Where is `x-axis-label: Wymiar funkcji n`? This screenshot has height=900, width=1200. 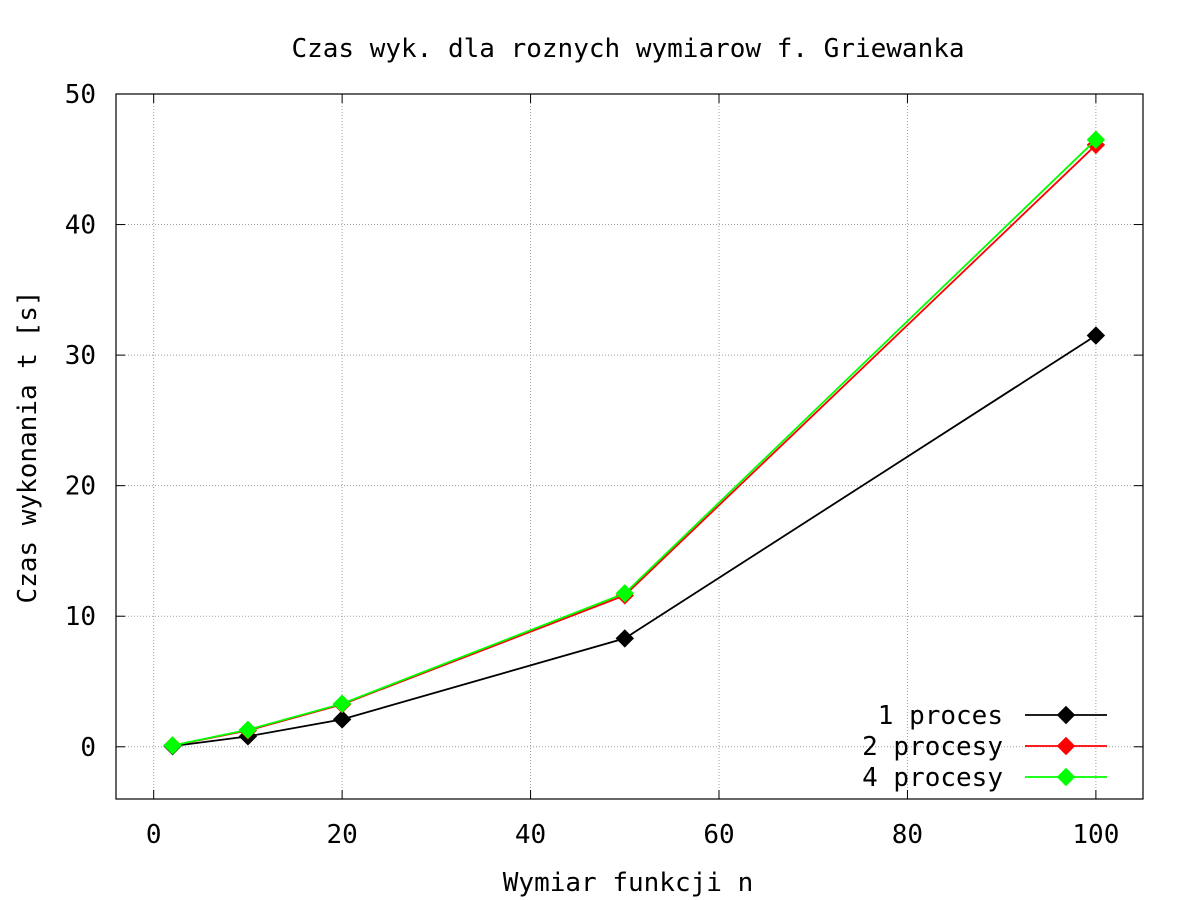
x-axis-label: Wymiar funkcji n is located at coordinates (628, 883).